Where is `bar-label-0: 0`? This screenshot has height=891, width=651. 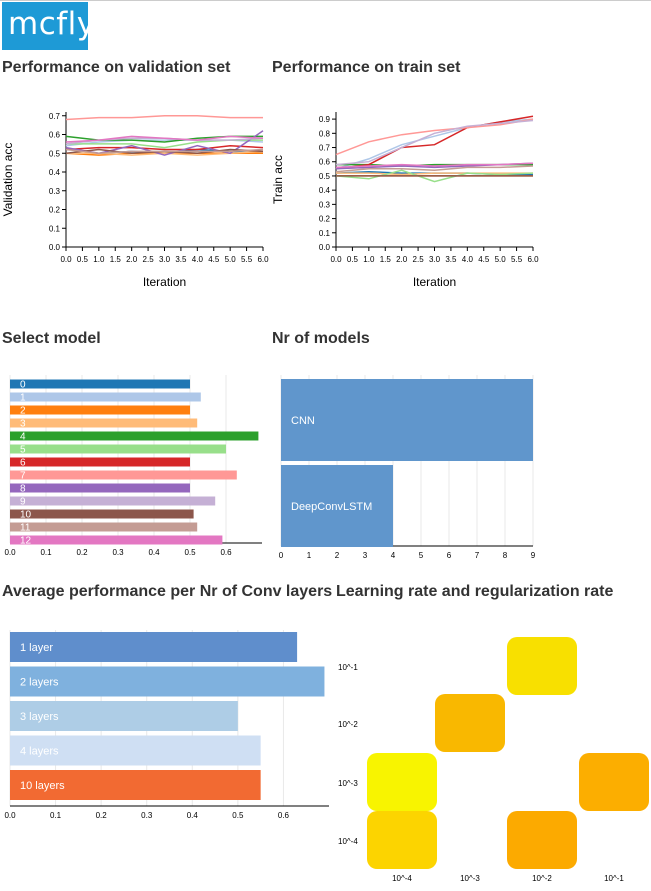
bar-label-0: 0 is located at coordinates (23, 385).